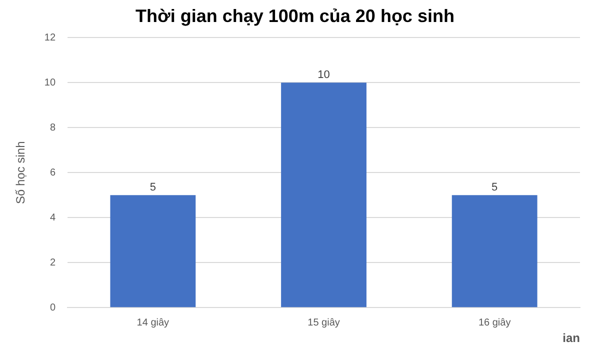  I want to click on chart-title: Thời gian chạy 100m của 20 học sinh, so click(295, 16).